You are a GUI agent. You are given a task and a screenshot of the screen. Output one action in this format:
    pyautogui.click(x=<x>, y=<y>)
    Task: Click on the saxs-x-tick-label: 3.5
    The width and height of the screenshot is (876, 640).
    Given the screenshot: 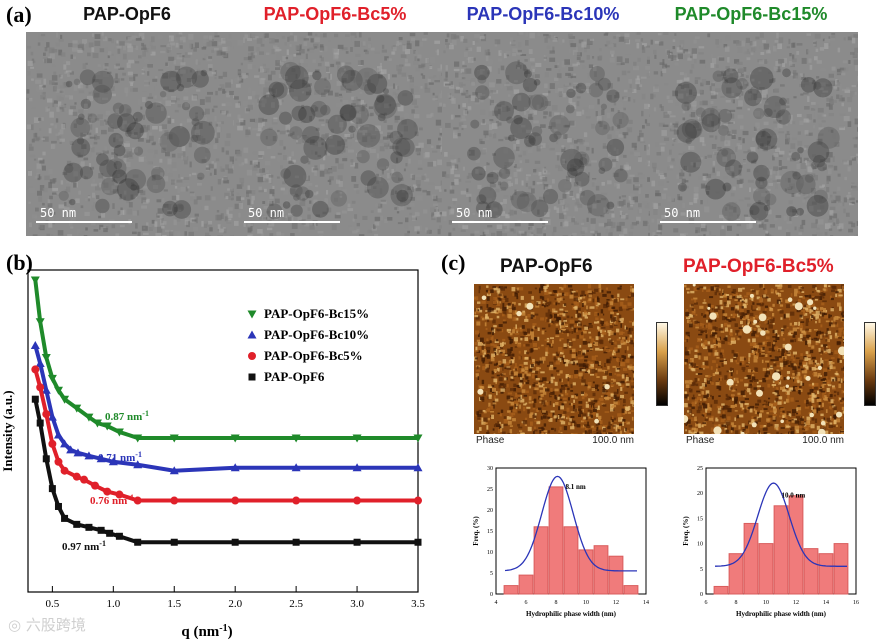 What is the action you would take?
    pyautogui.click(x=418, y=604)
    